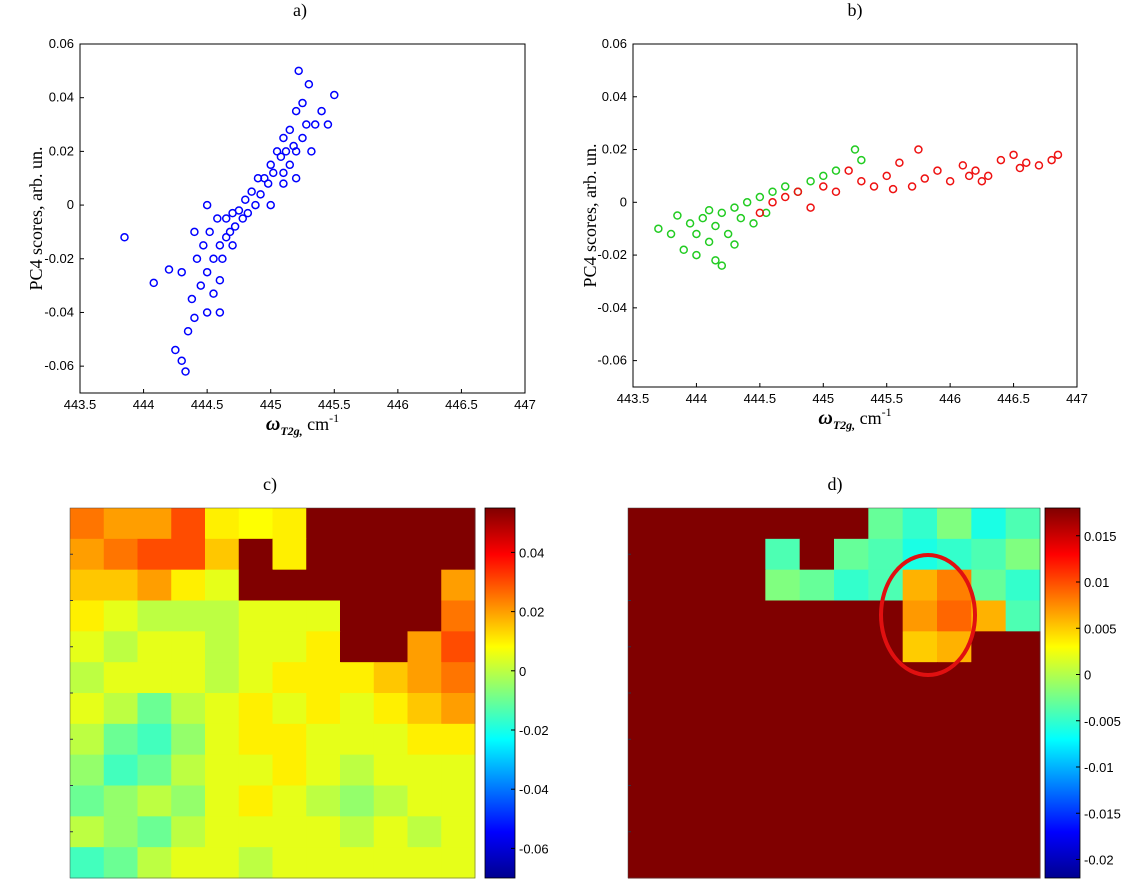 The height and width of the screenshot is (882, 1138). What do you see at coordinates (614, 149) in the screenshot?
I see `y-tick-label: 0.02` at bounding box center [614, 149].